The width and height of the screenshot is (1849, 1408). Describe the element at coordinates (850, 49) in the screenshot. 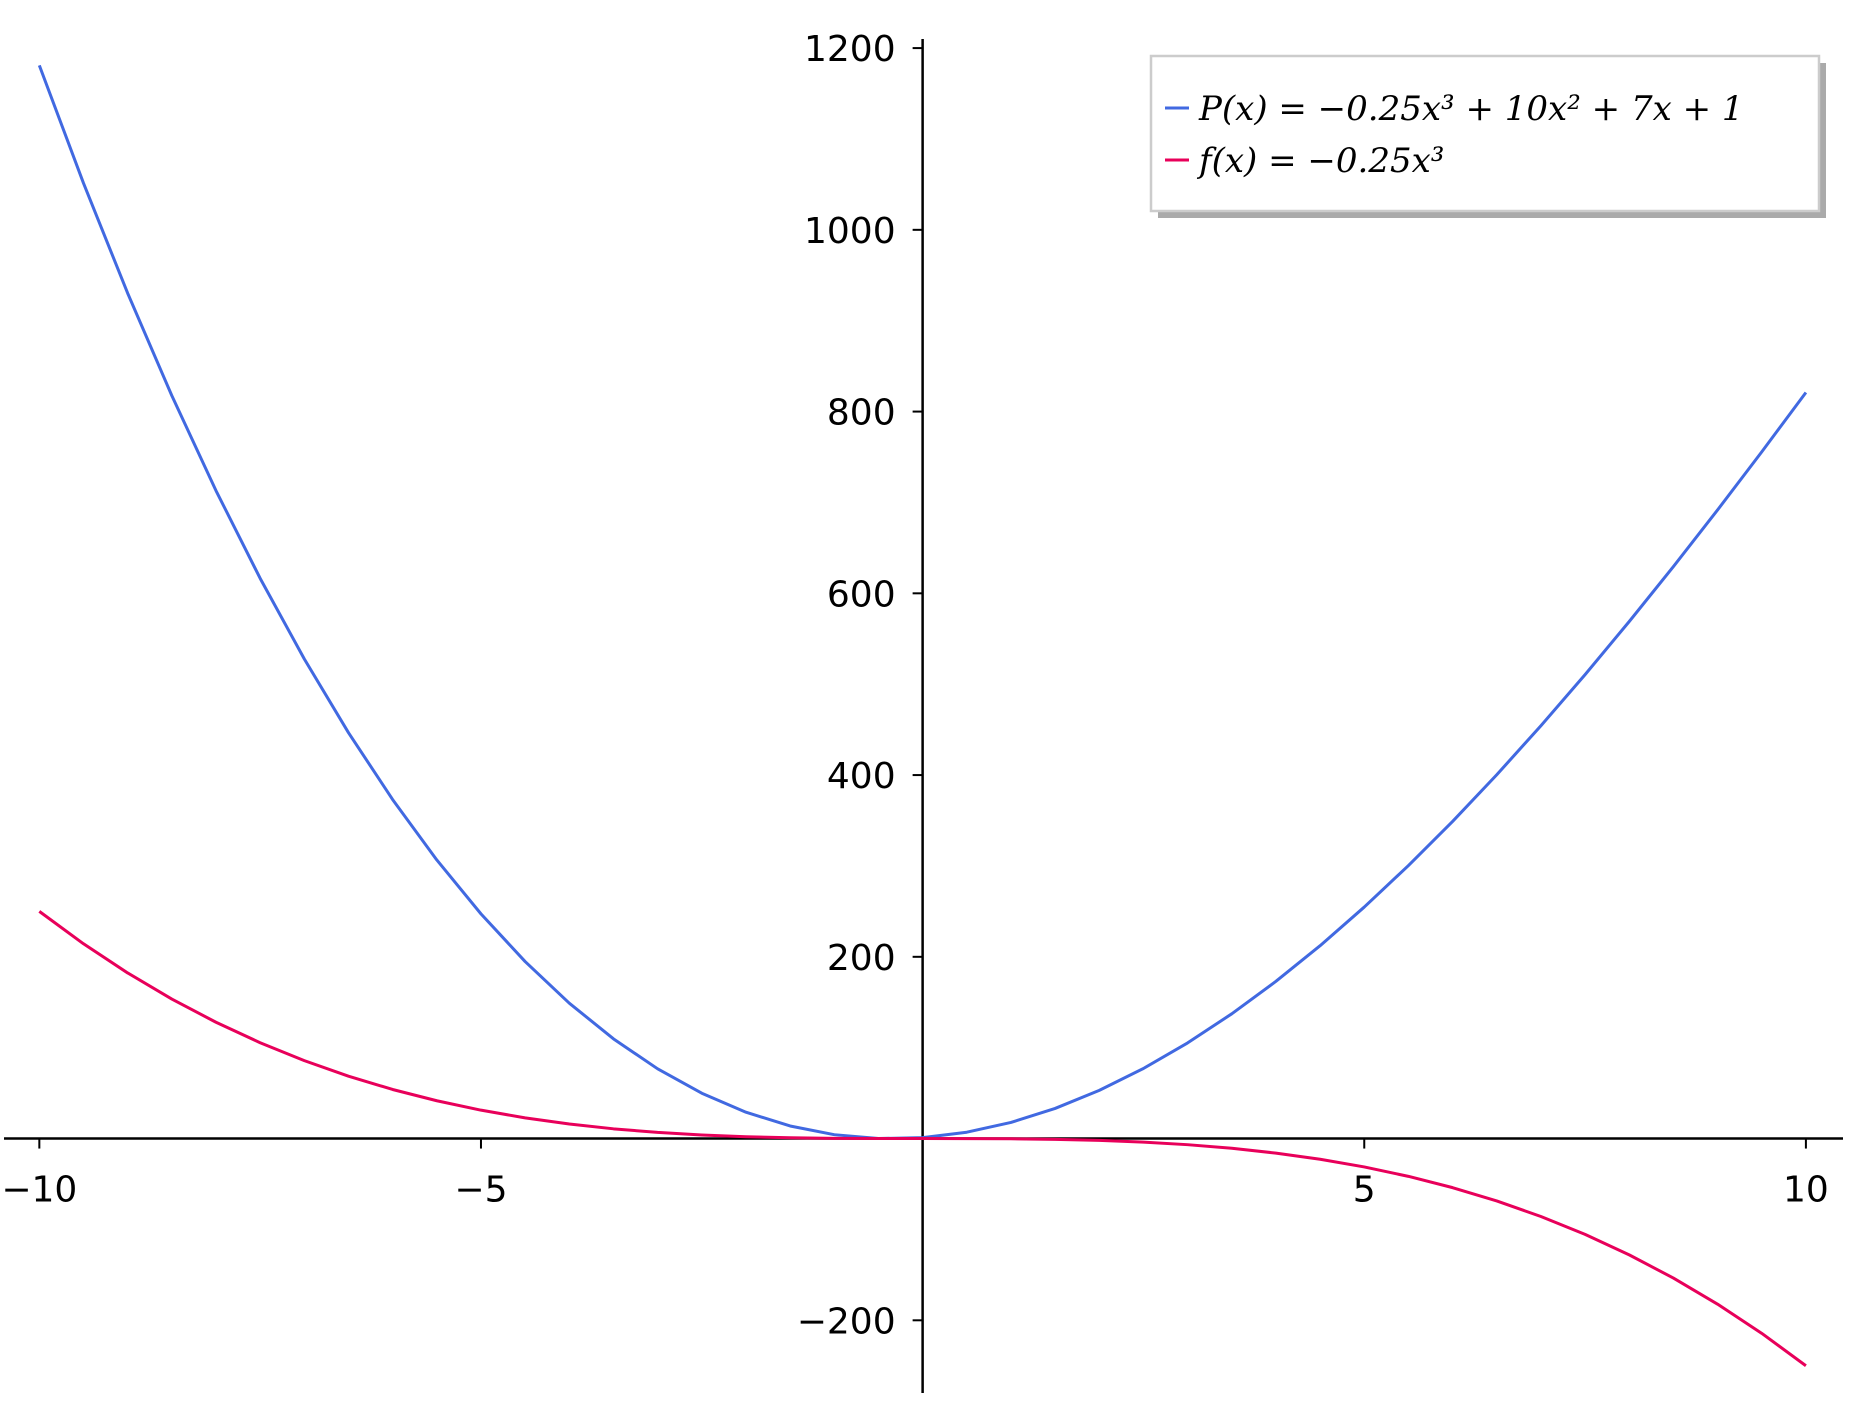

I see `y-tick-label: 1200` at that location.